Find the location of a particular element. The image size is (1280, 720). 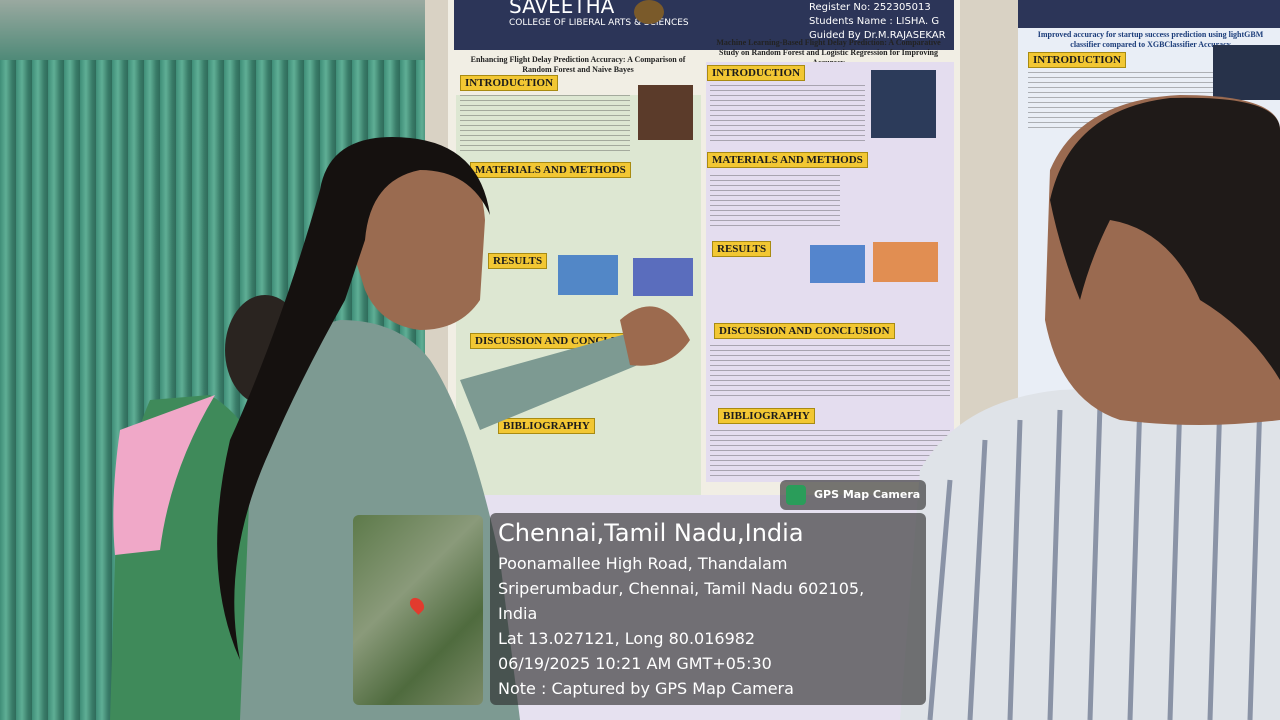

woman-arm is located at coordinates (555, 380).